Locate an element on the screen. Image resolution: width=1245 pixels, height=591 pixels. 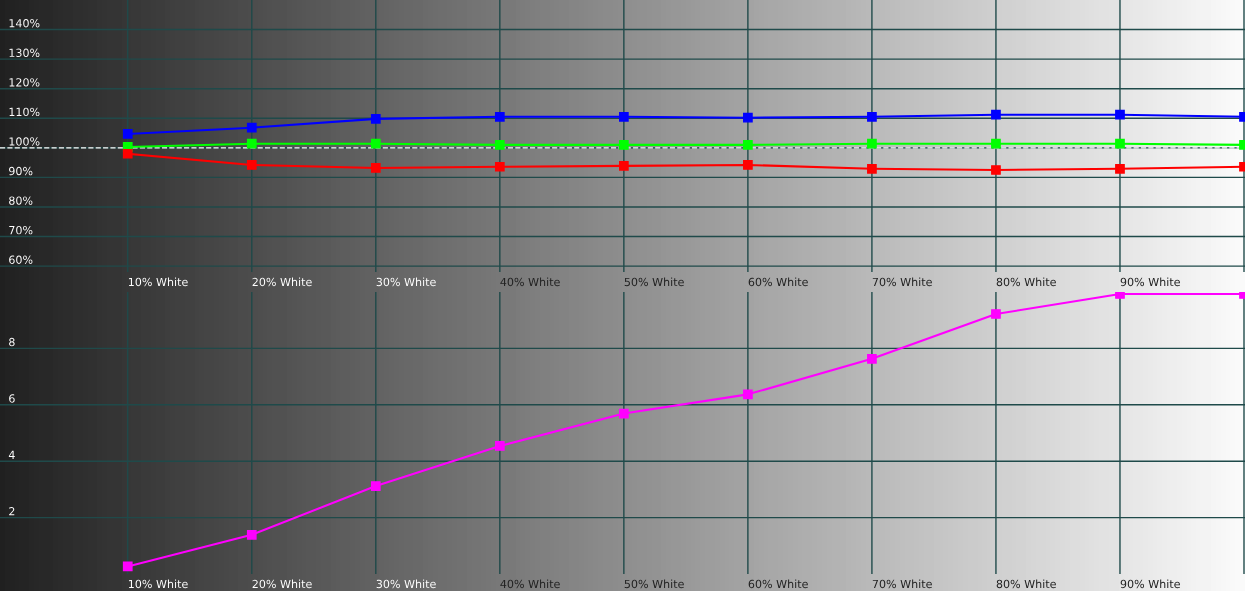
y-tick-label: 100% is located at coordinates (24, 141).